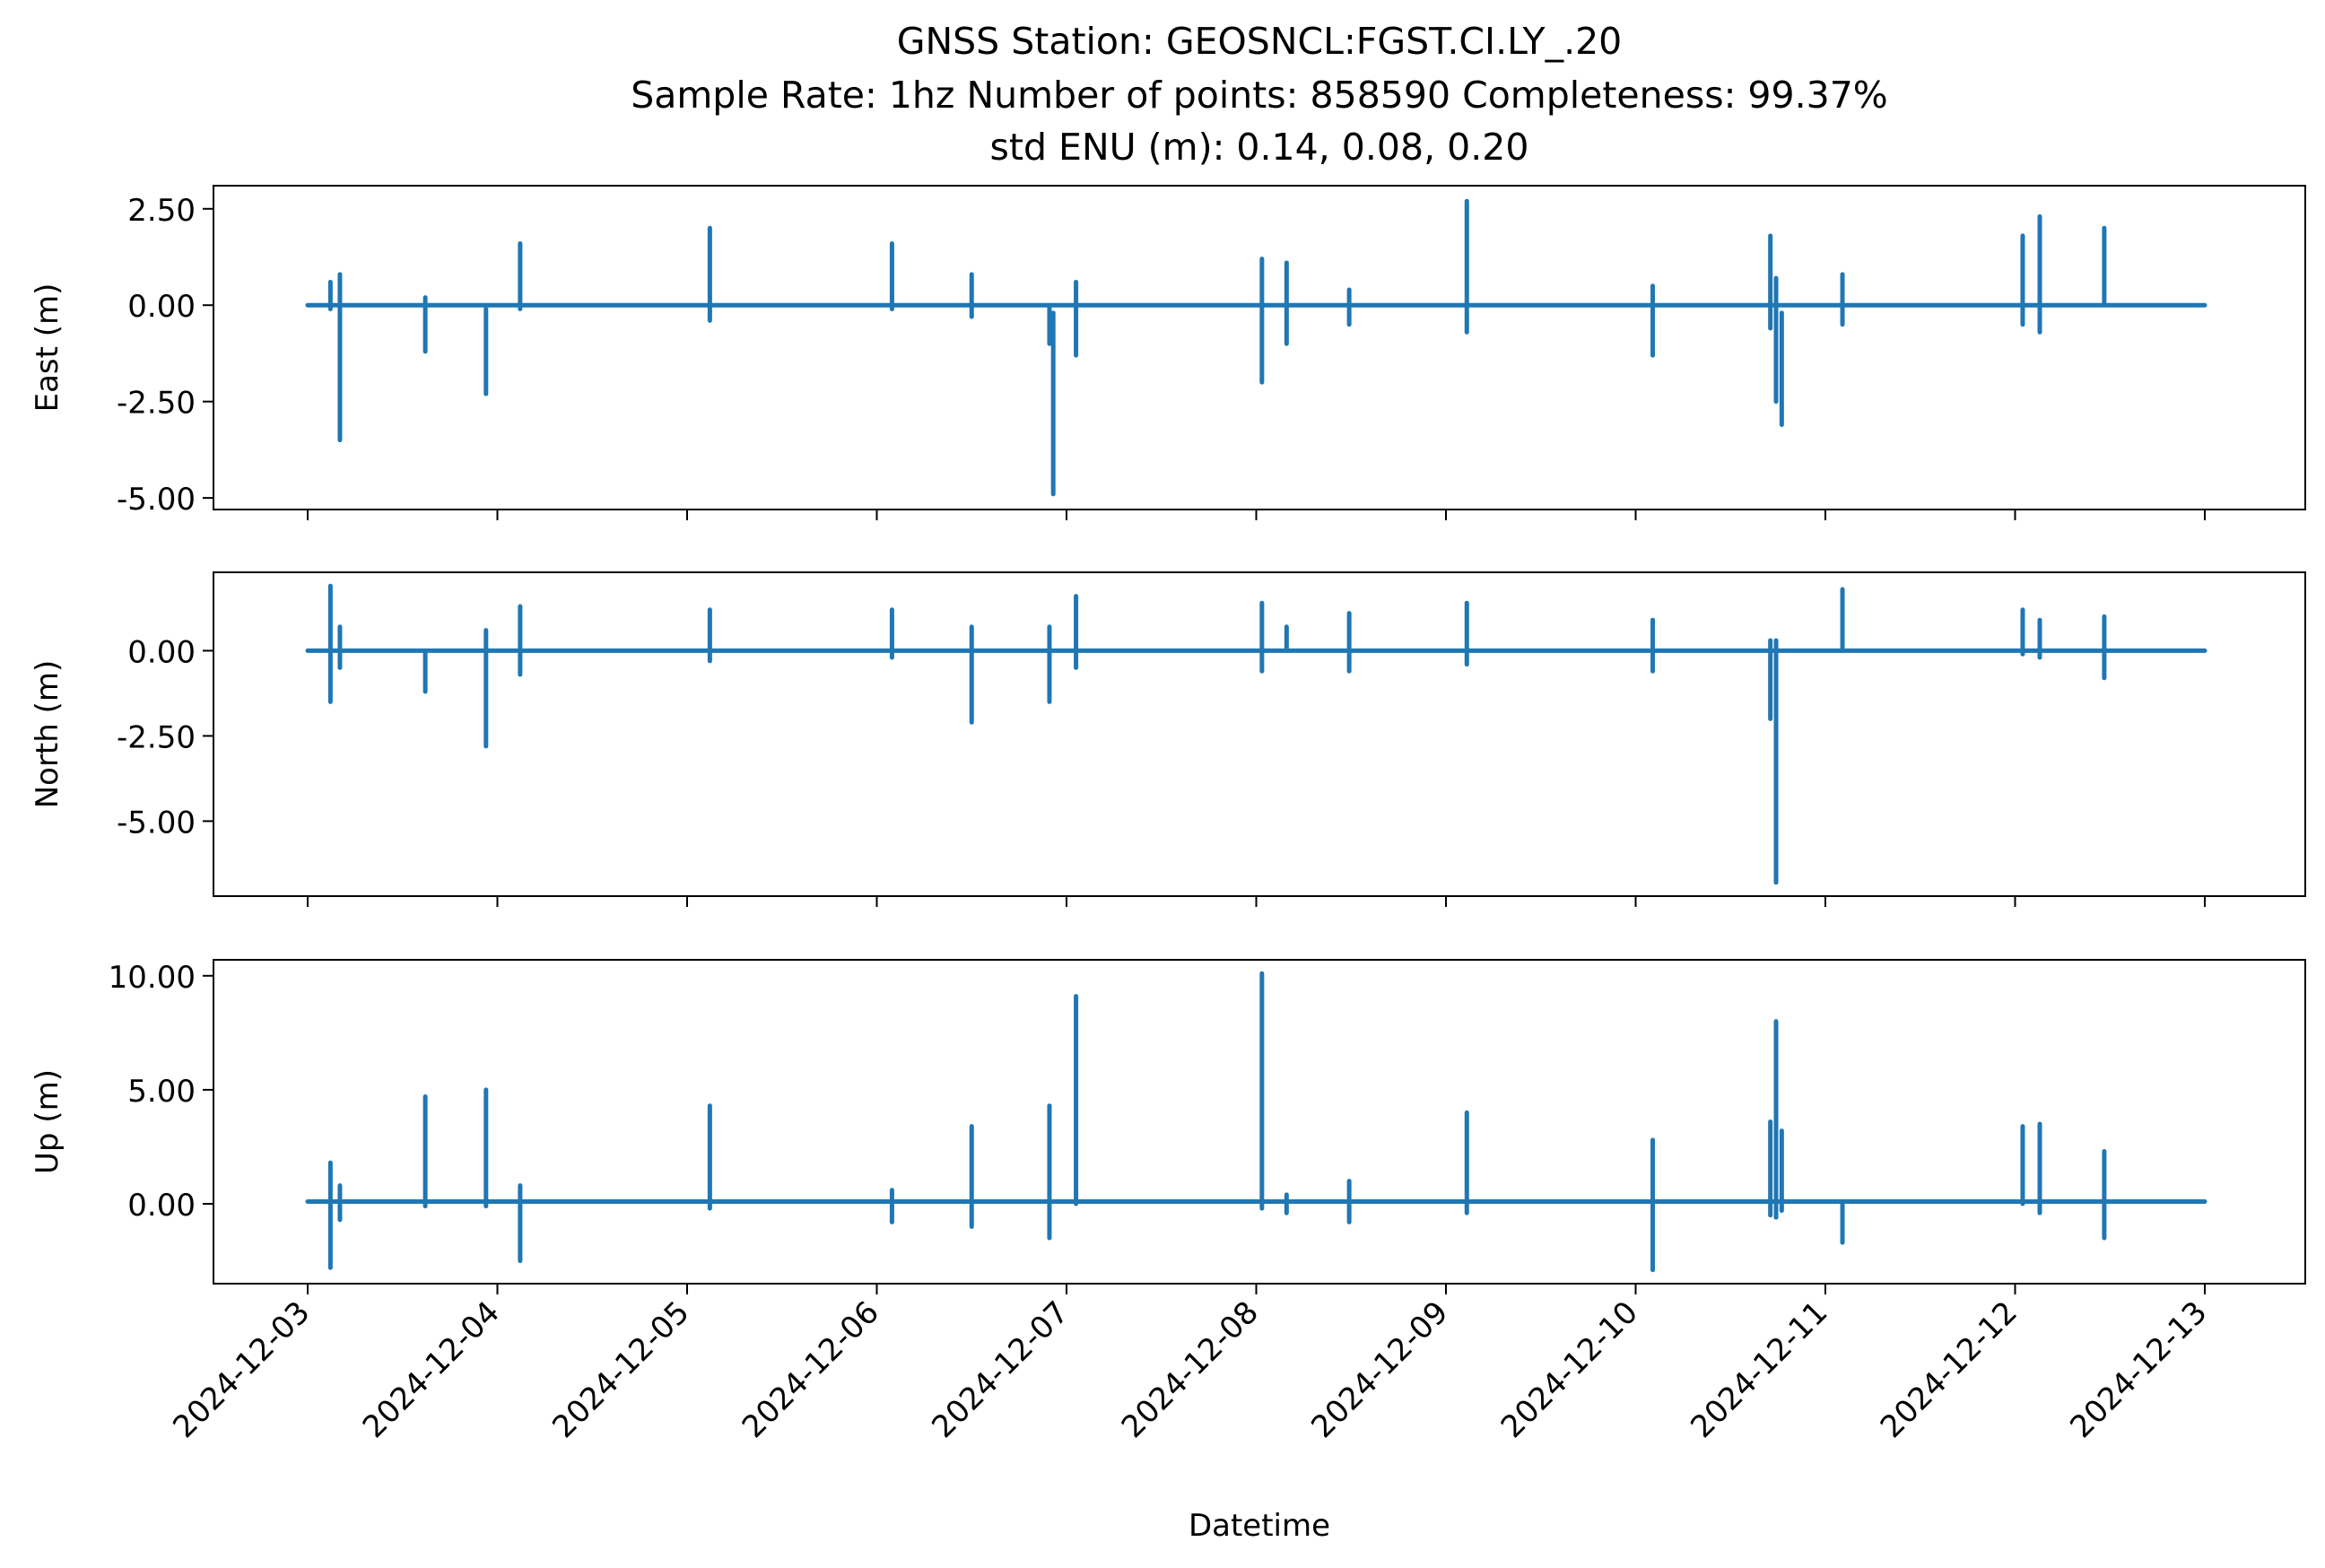 The width and height of the screenshot is (2325, 1568). What do you see at coordinates (1000, 1369) in the screenshot?
I see `x-tick-label-4: 2024-12-07` at bounding box center [1000, 1369].